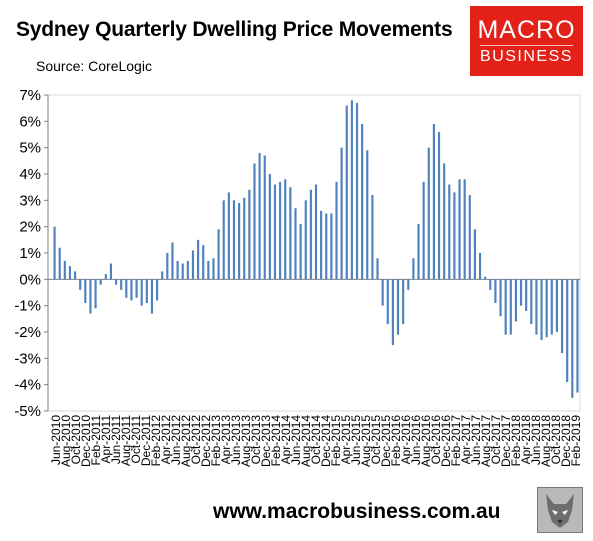 Image resolution: width=593 pixels, height=541 pixels. What do you see at coordinates (416, 440) in the screenshot?
I see `x-tick-label: Jun-2016` at bounding box center [416, 440].